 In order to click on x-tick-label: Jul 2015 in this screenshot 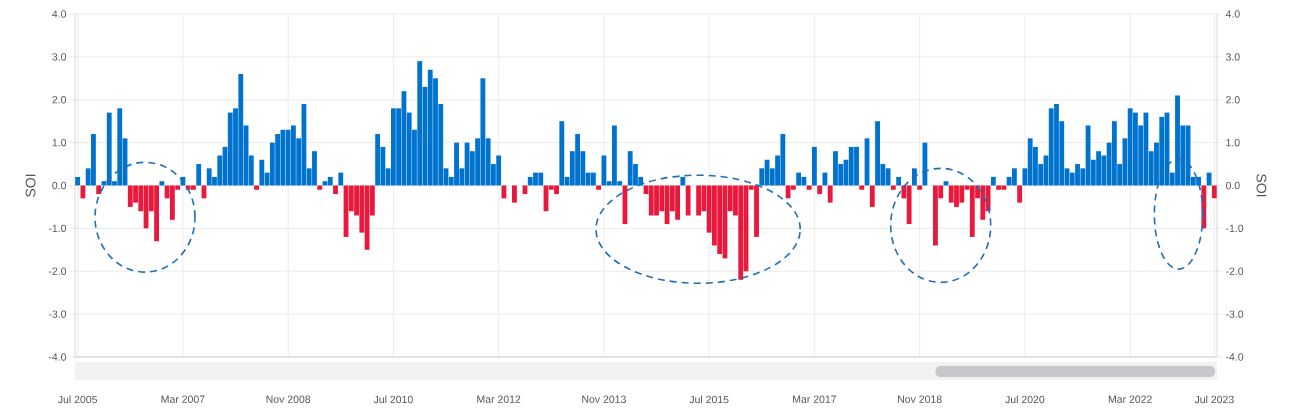, I will do `click(709, 399)`.